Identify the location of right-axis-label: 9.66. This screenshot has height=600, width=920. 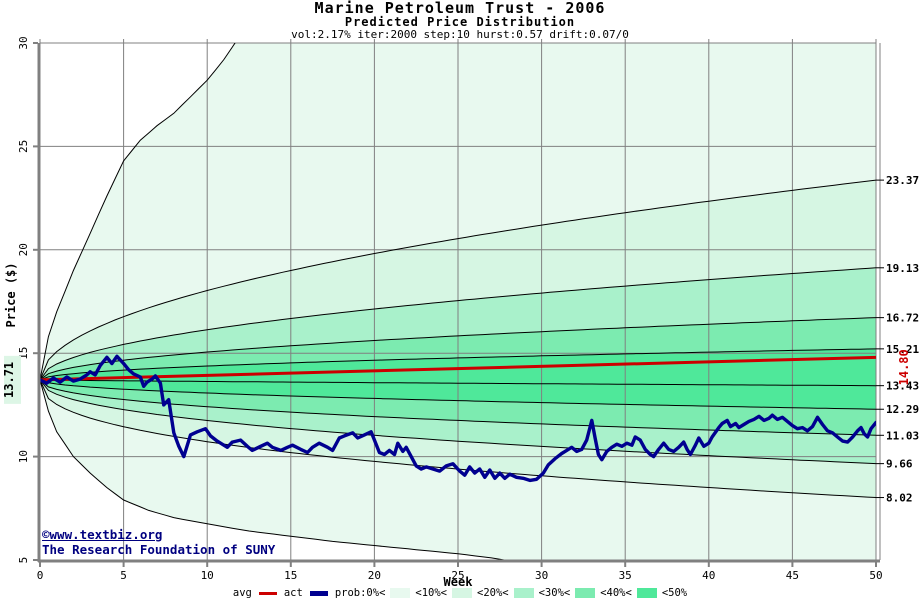
(899, 464).